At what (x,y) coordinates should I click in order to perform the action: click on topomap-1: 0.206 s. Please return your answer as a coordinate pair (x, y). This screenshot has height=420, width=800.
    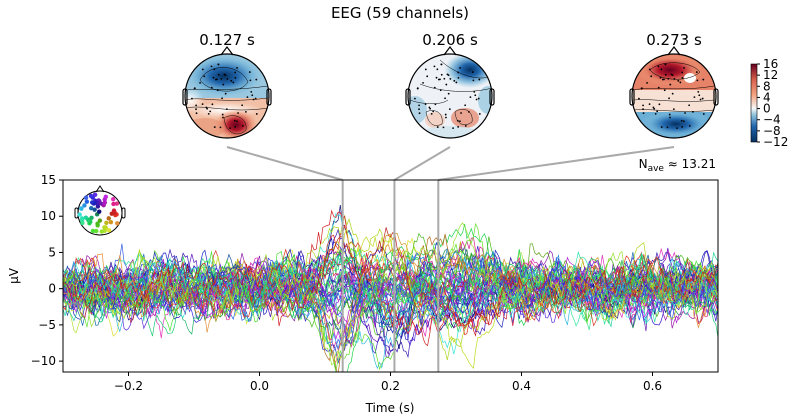
    Looking at the image, I should click on (450, 85).